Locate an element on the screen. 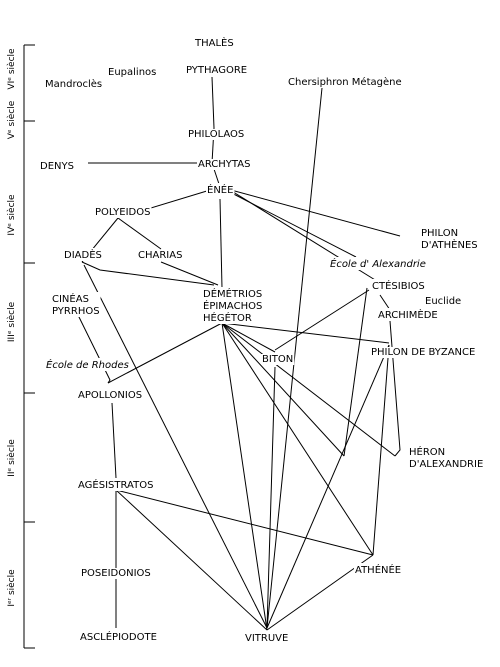 This screenshot has height=667, width=500. edge-charias-to-demetrios is located at coordinates (189, 273).